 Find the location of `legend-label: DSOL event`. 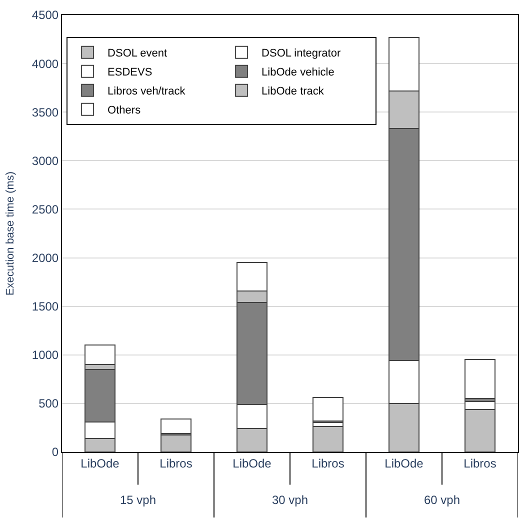

legend-label: DSOL event is located at coordinates (138, 54).